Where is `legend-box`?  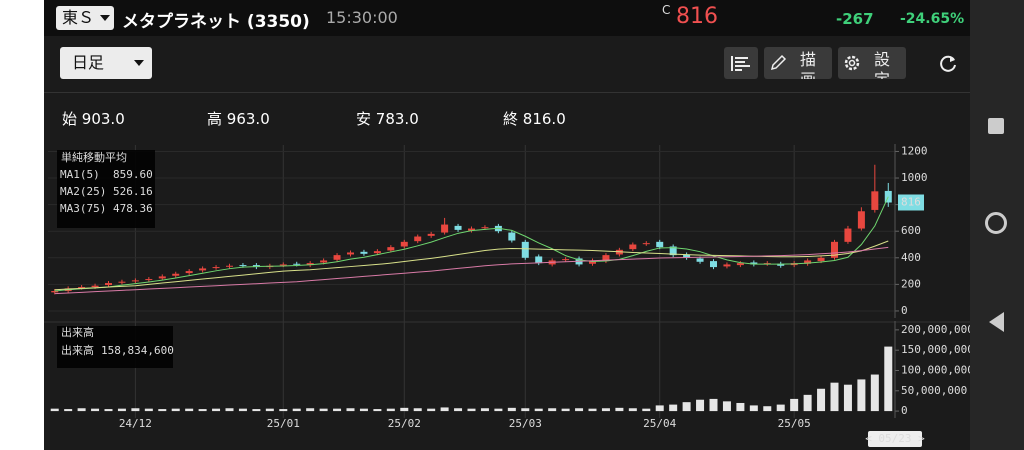
legend-box is located at coordinates (106, 189).